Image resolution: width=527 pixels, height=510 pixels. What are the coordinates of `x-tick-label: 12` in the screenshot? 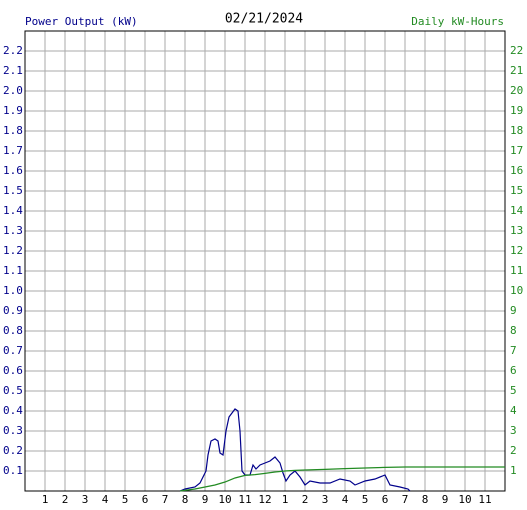 It's located at (264, 499).